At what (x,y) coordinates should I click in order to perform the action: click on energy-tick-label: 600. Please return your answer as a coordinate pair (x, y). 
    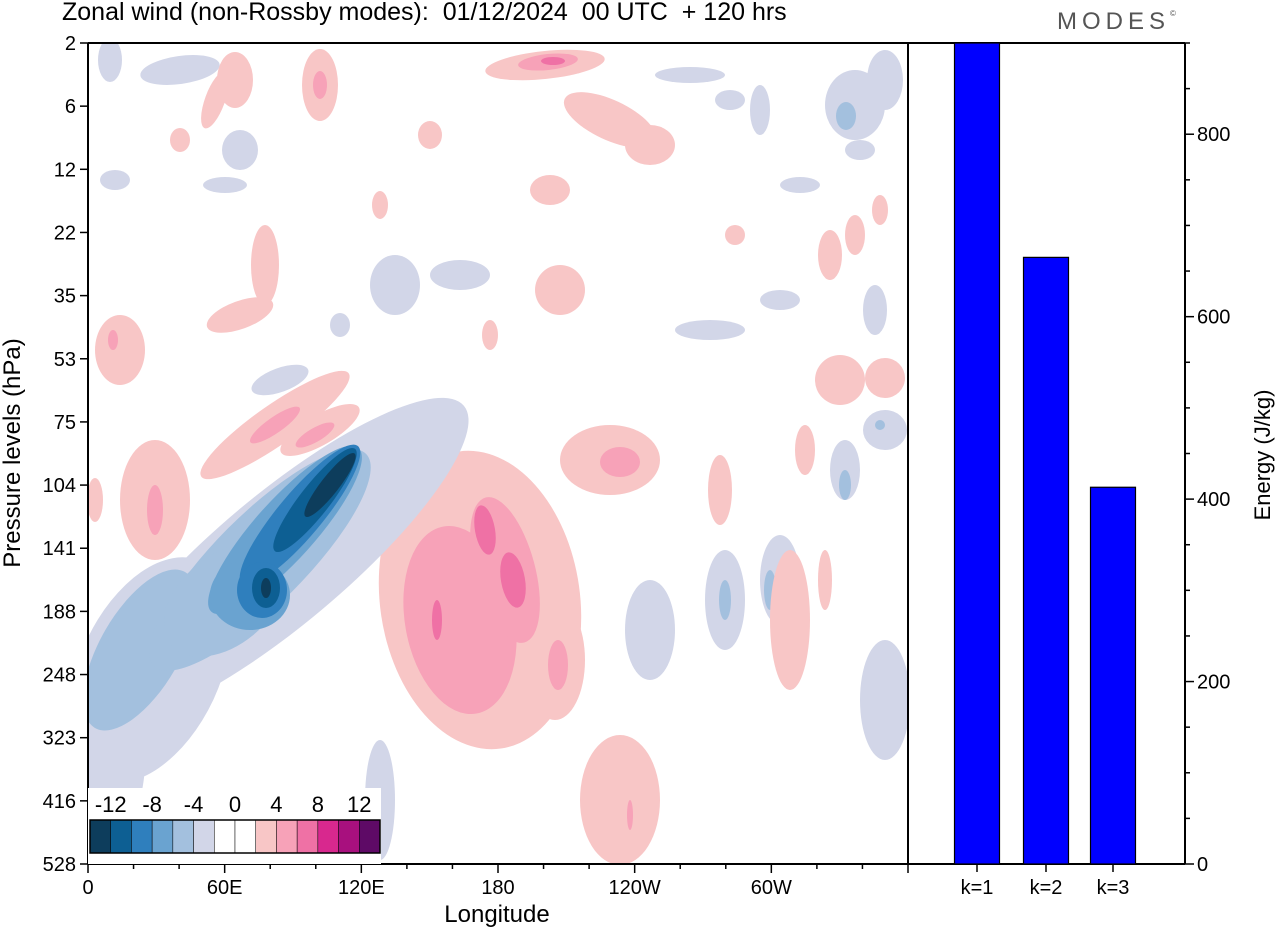
    Looking at the image, I should click on (1213, 318).